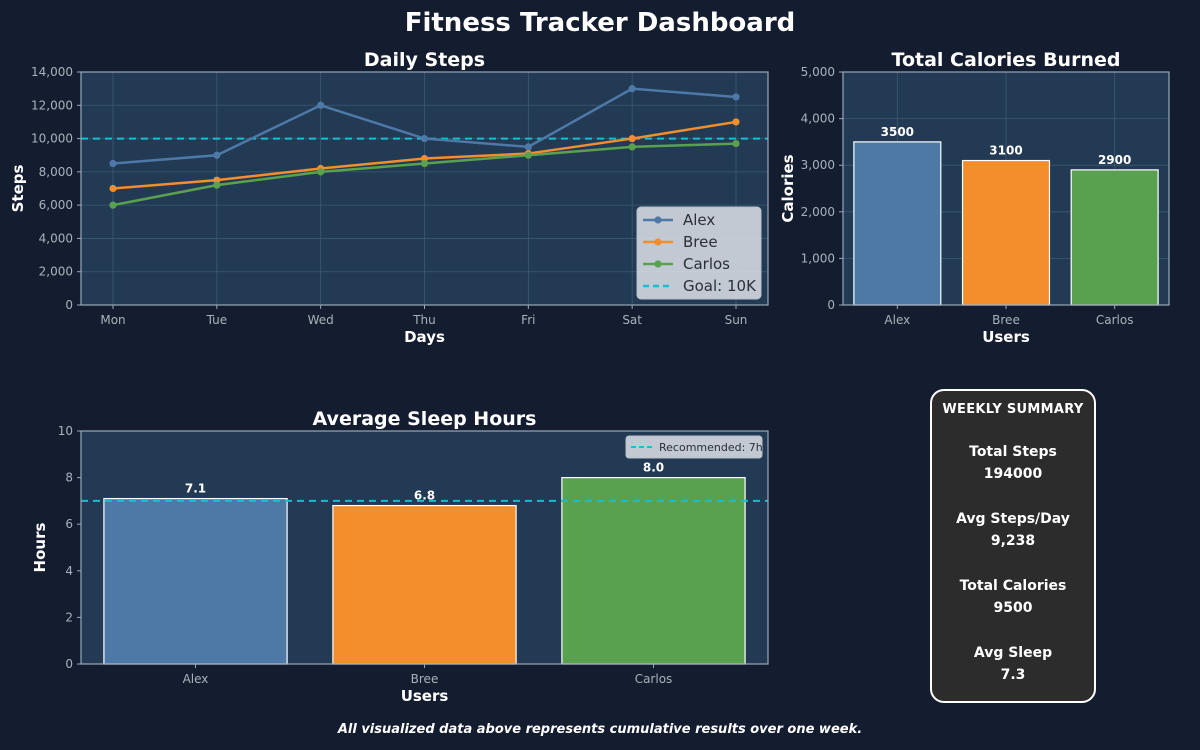 The width and height of the screenshot is (1200, 750). I want to click on y-tick-label: 8, so click(69, 478).